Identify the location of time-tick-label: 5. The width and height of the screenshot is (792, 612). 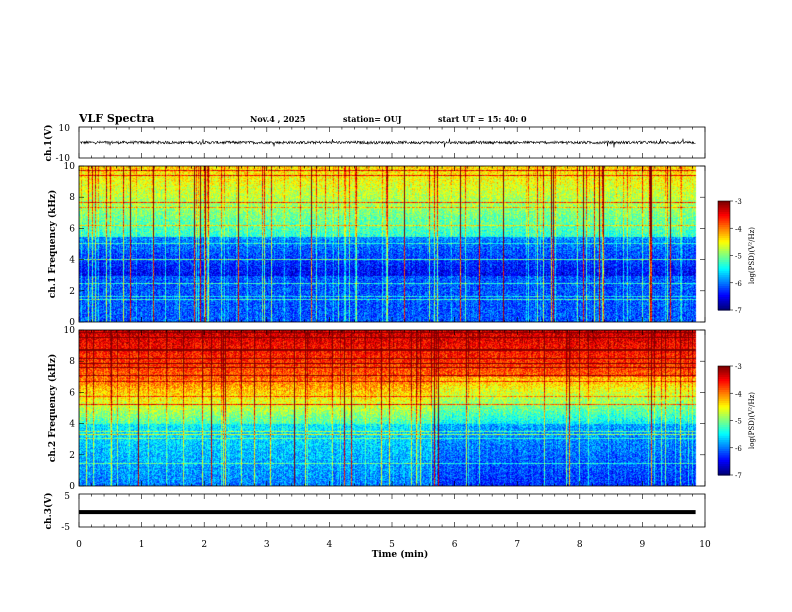
(392, 545).